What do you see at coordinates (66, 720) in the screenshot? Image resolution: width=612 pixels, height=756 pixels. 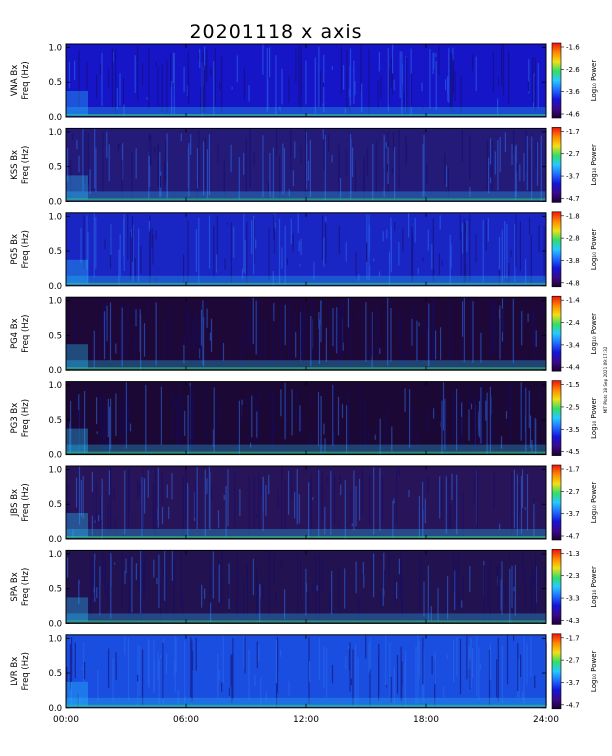 I see `x-tick-label: 00:00` at bounding box center [66, 720].